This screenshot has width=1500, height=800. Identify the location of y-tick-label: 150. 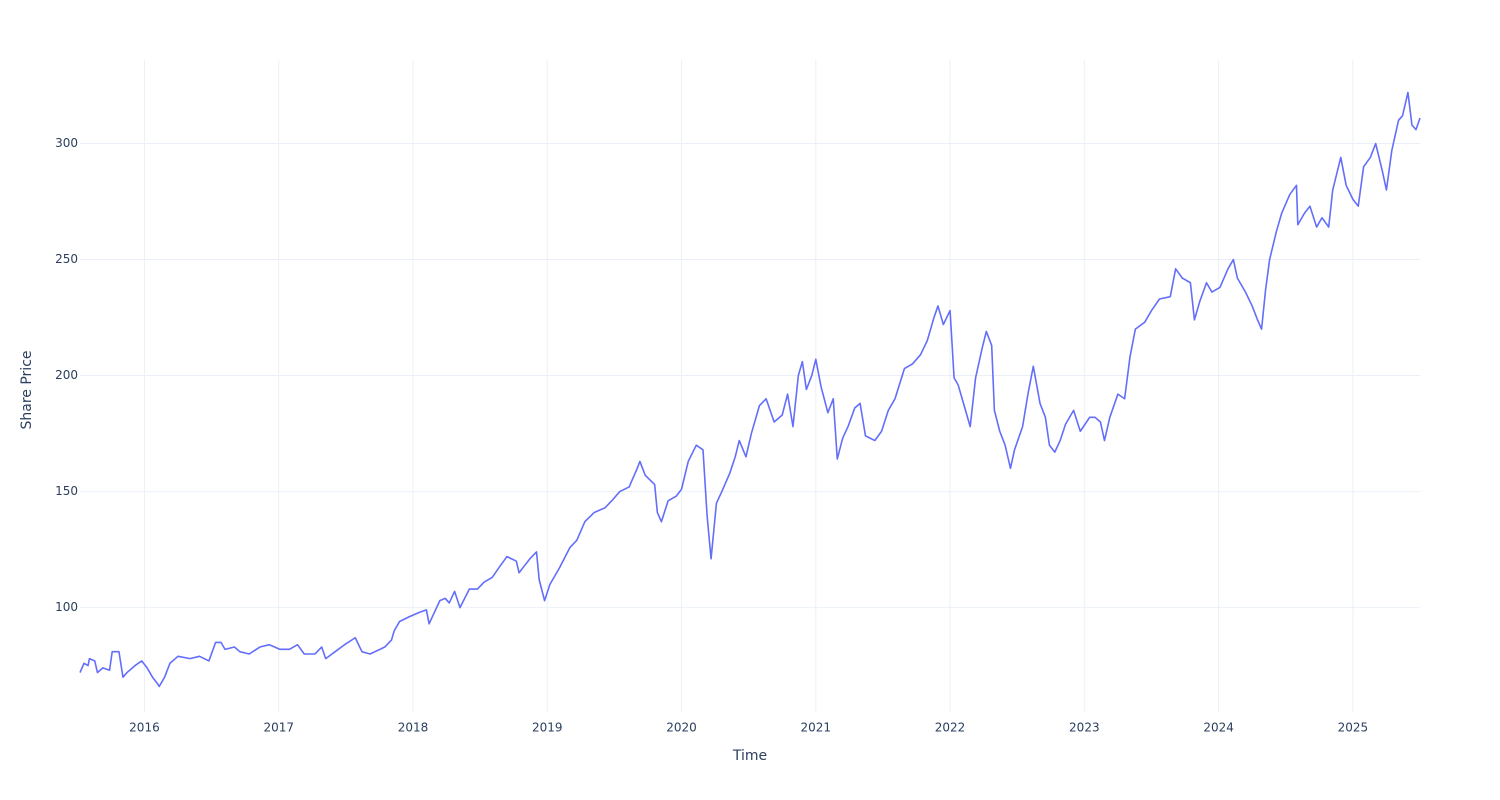
(66, 491).